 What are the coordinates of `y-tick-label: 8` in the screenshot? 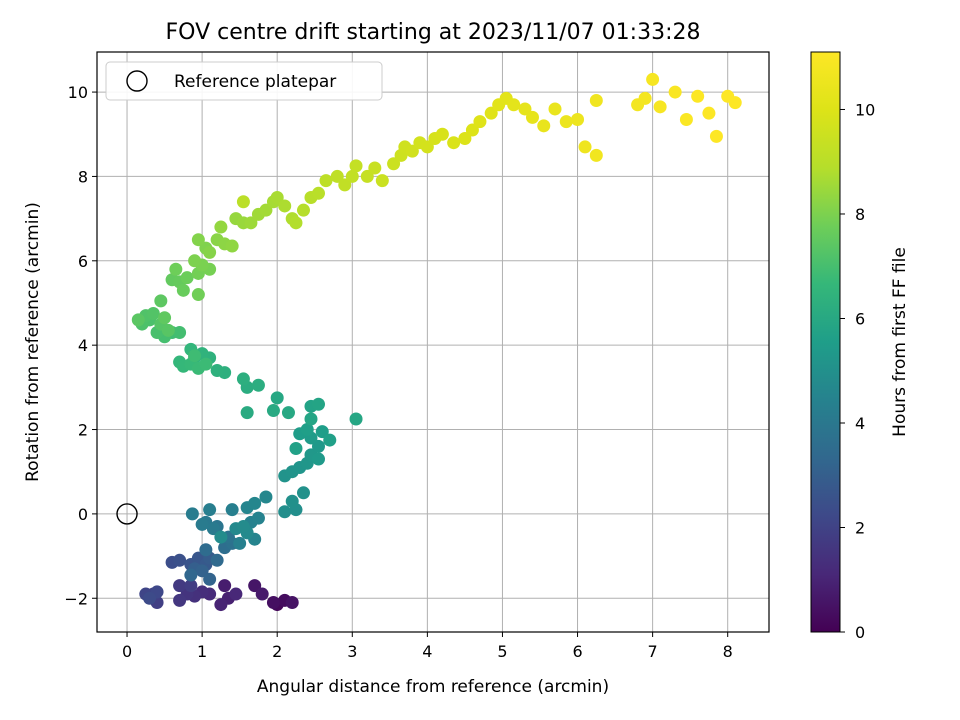 It's located at (83, 176).